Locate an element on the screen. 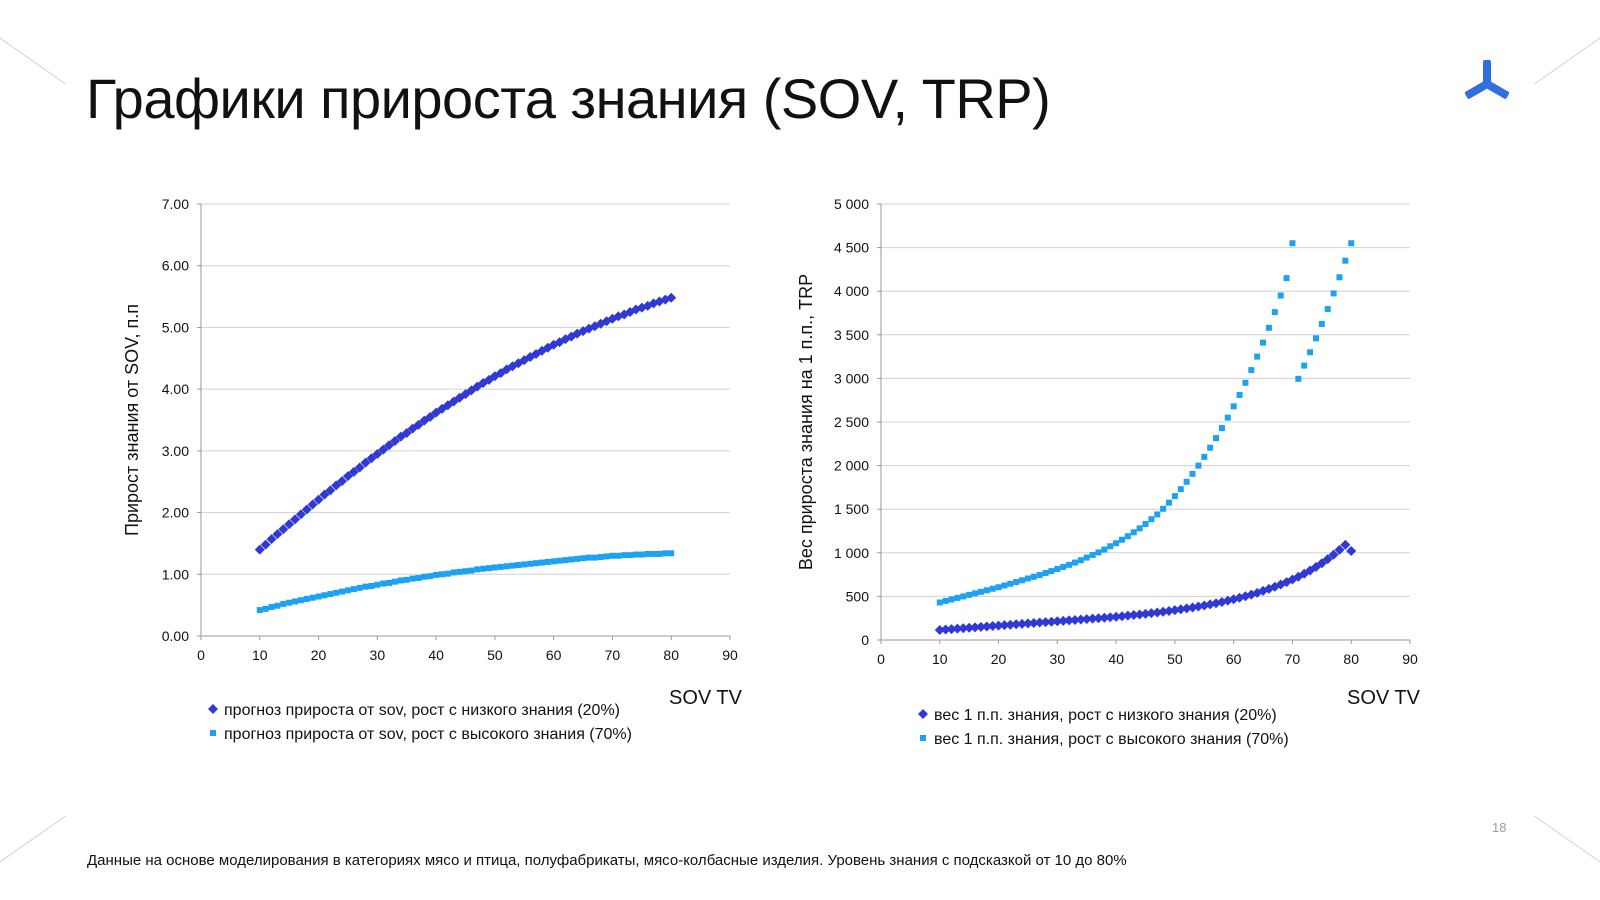  y-tick-label: 3 000 is located at coordinates (851, 378).